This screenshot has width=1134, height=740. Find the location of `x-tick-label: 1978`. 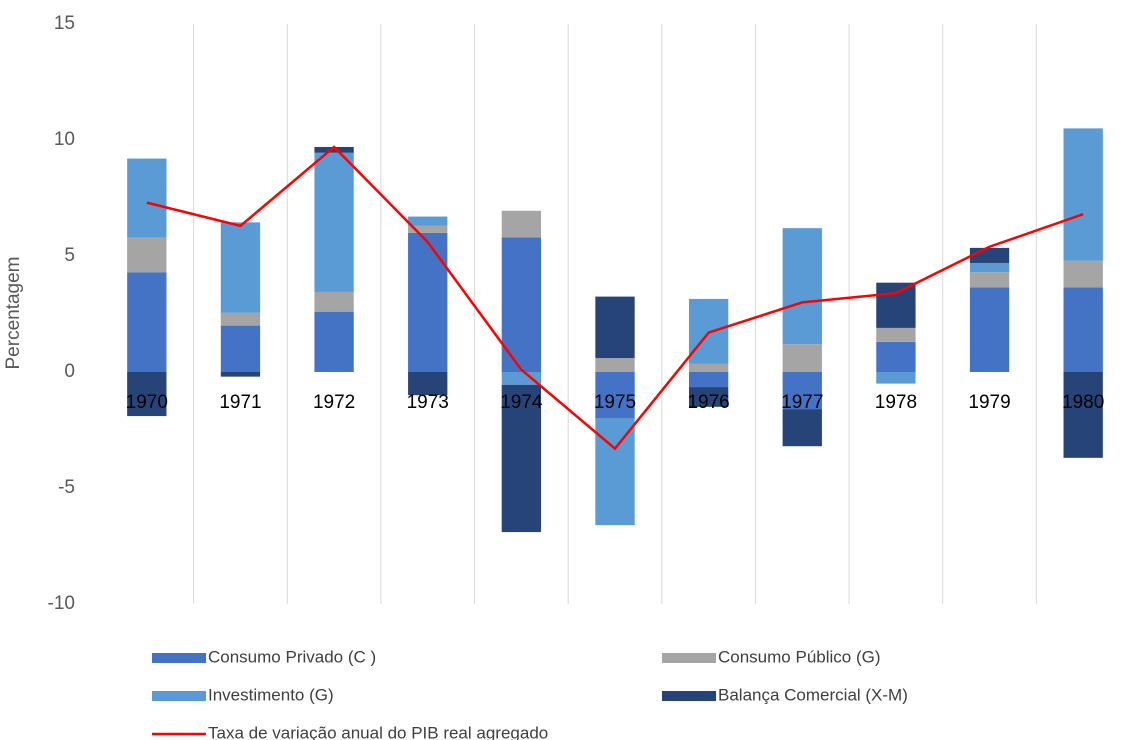

x-tick-label: 1978 is located at coordinates (896, 402).